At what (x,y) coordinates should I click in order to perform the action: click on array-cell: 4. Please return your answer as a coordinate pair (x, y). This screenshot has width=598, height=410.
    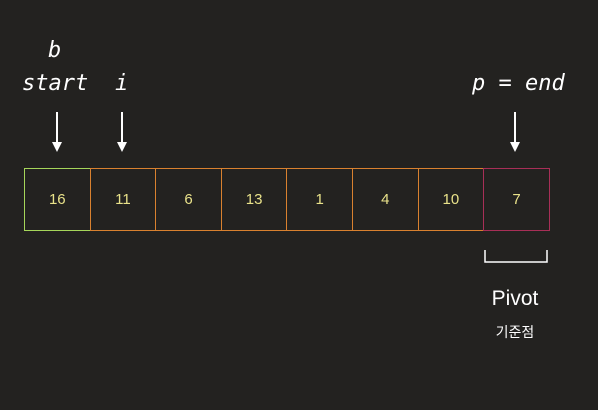
    Looking at the image, I should click on (385, 199).